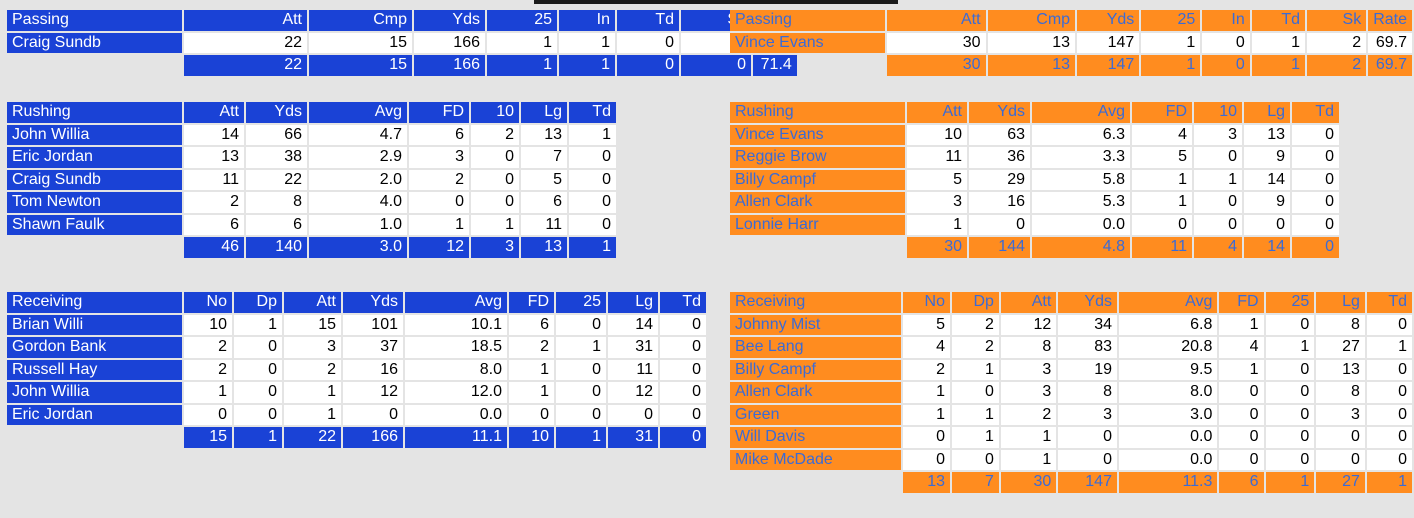 This screenshot has height=518, width=1414. Describe the element at coordinates (999, 179) in the screenshot. I see `stat-cell: 29` at that location.